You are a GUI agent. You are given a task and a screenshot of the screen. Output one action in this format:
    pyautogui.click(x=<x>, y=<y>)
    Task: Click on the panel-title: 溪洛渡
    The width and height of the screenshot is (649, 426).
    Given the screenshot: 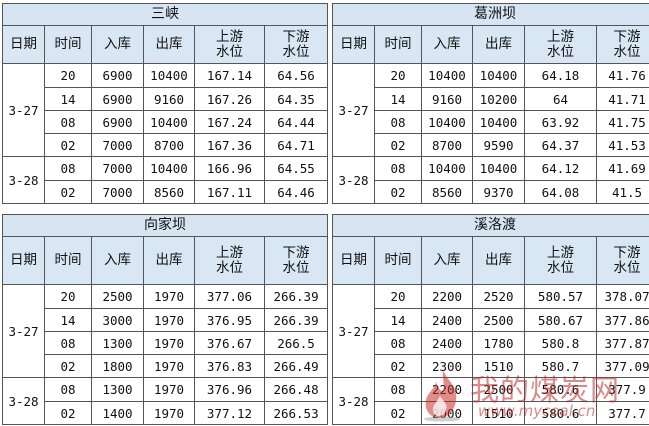 What is the action you would take?
    pyautogui.click(x=490, y=225)
    